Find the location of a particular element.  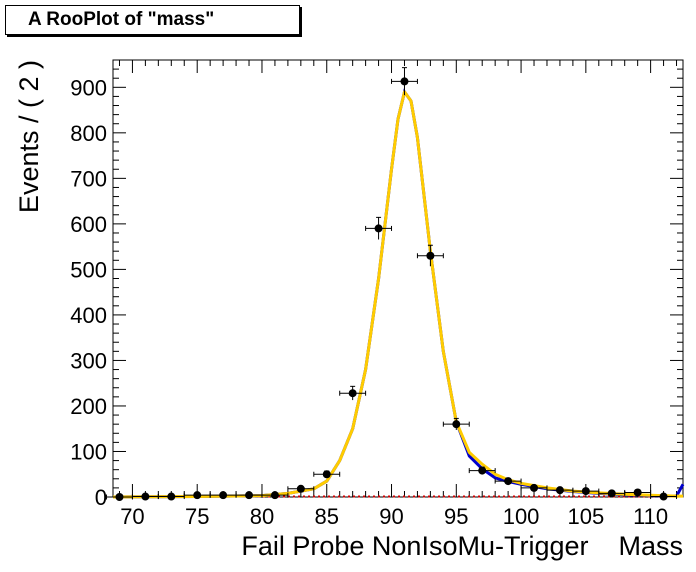

x-tick-label: 80 is located at coordinates (262, 516).